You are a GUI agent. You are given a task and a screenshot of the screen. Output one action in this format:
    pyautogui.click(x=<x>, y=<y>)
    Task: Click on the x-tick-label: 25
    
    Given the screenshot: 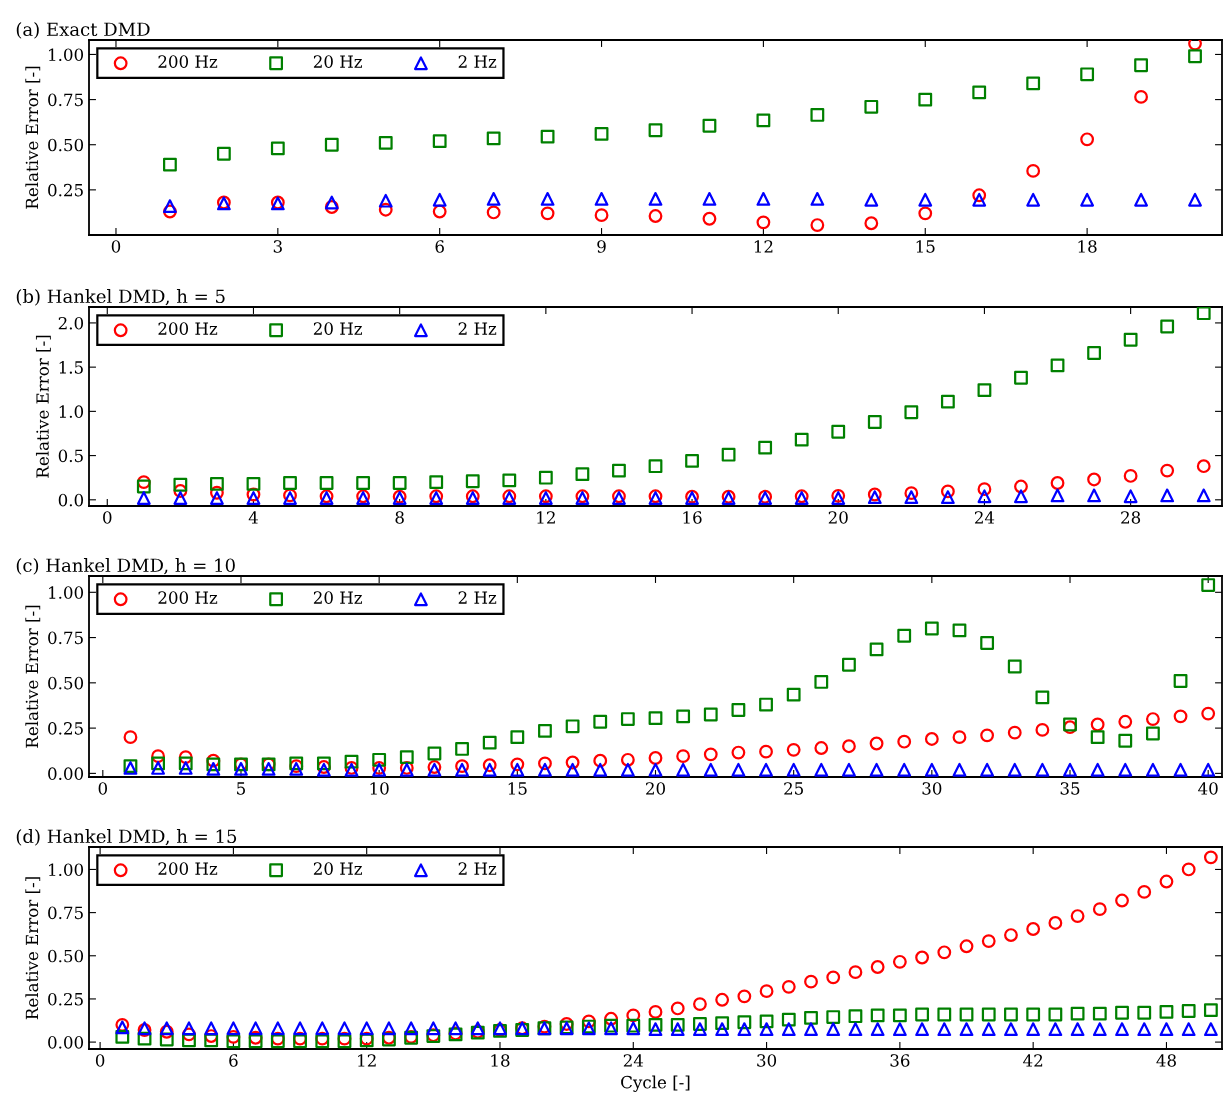 What is the action you would take?
    pyautogui.click(x=793, y=788)
    